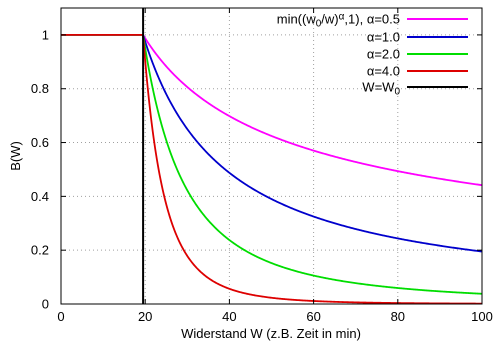 The width and height of the screenshot is (500, 345). What do you see at coordinates (383, 37) in the screenshot?
I see `legend-label: α=1.0` at bounding box center [383, 37].